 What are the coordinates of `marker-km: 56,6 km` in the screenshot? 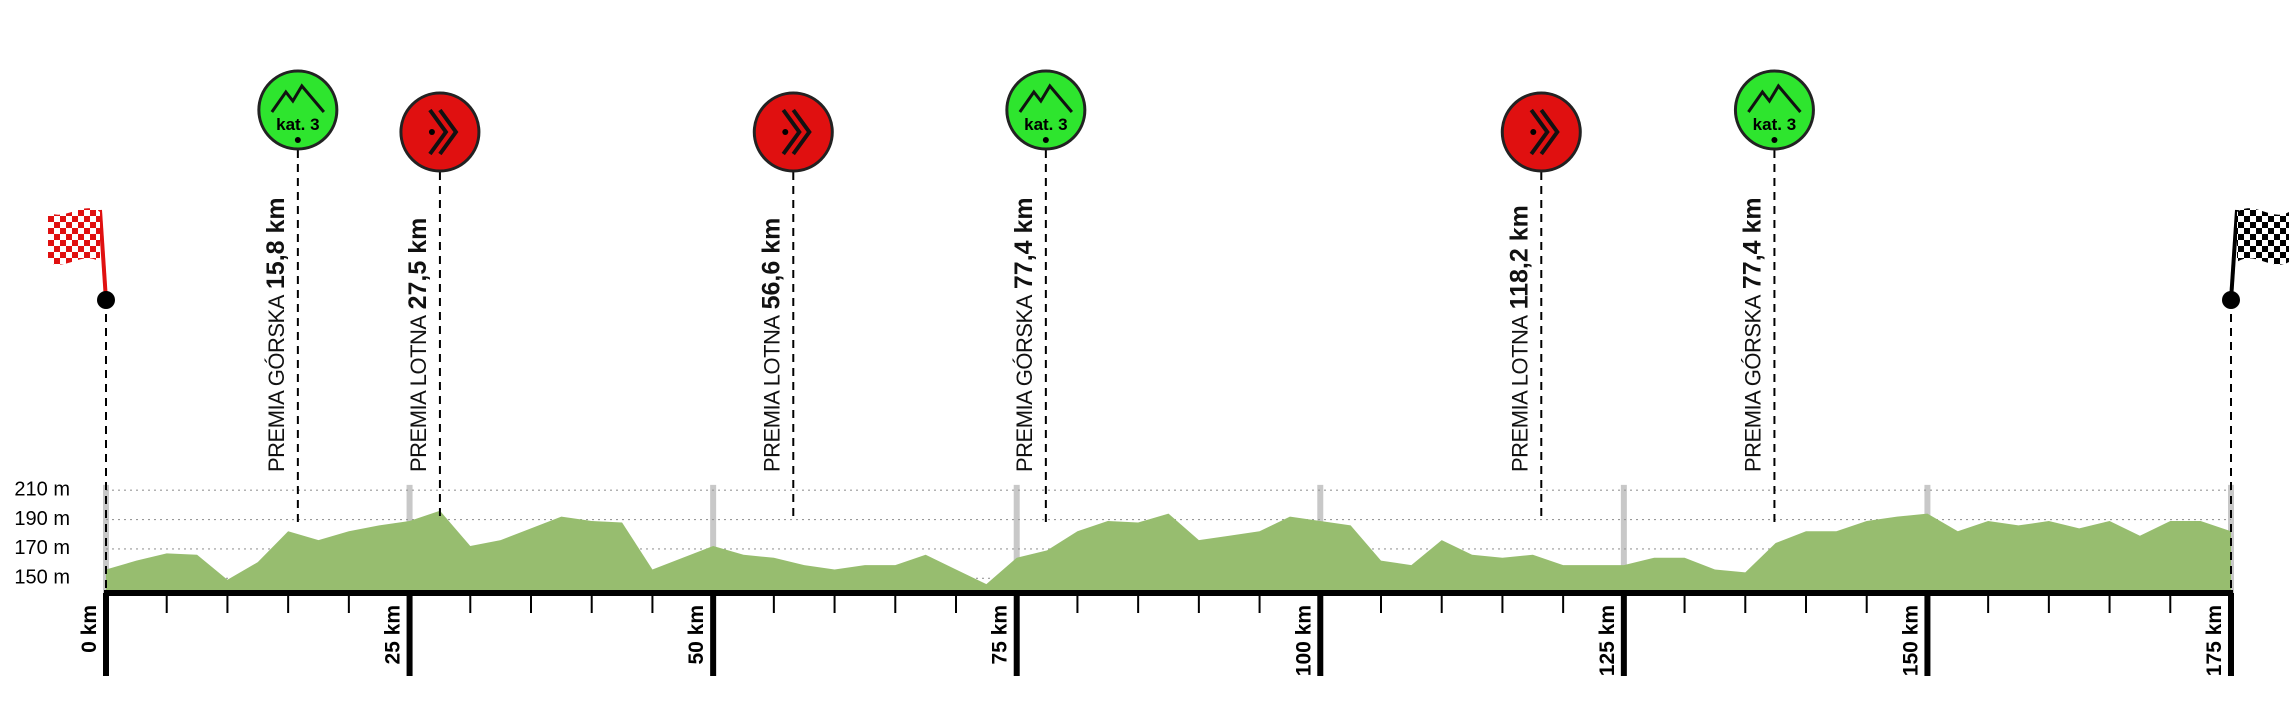 It's located at (771, 264).